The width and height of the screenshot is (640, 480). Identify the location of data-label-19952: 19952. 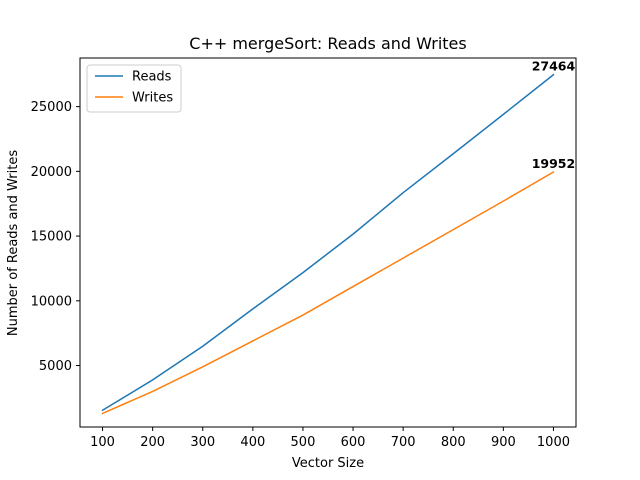
(554, 163).